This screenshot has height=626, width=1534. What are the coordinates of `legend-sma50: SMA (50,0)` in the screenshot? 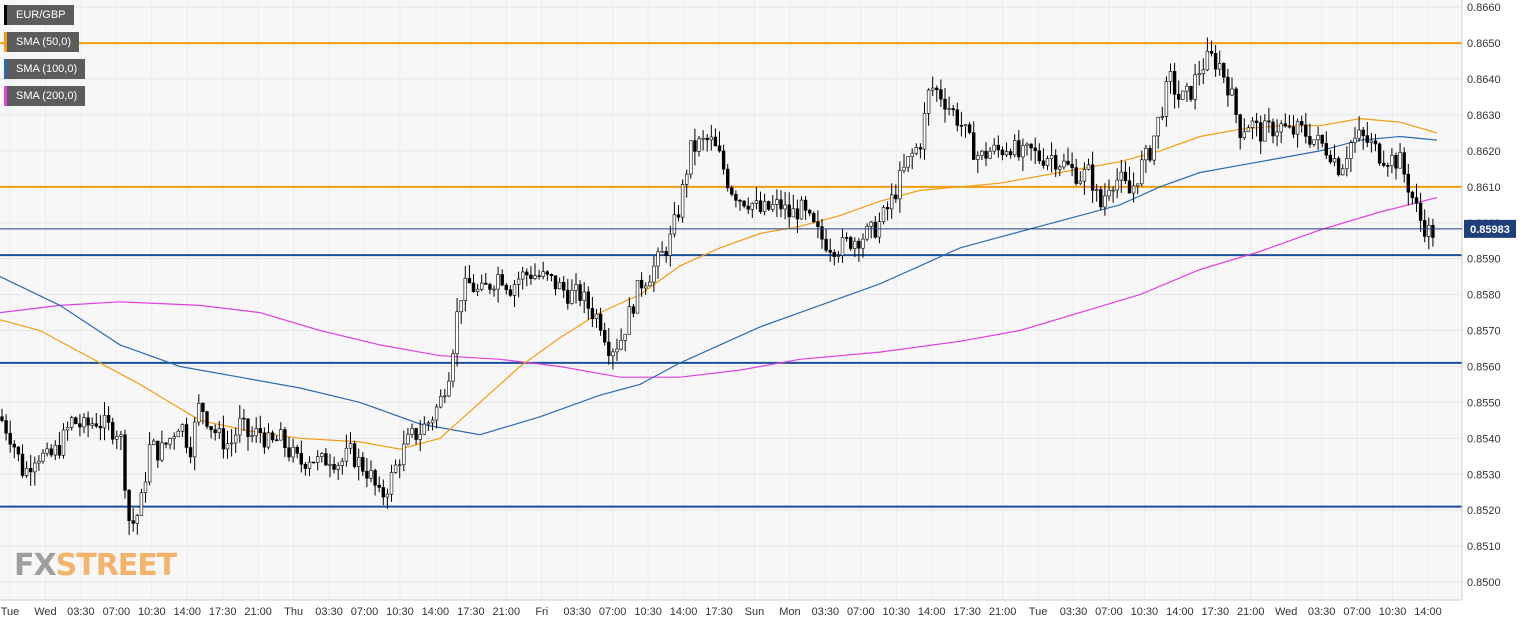 It's located at (42, 42).